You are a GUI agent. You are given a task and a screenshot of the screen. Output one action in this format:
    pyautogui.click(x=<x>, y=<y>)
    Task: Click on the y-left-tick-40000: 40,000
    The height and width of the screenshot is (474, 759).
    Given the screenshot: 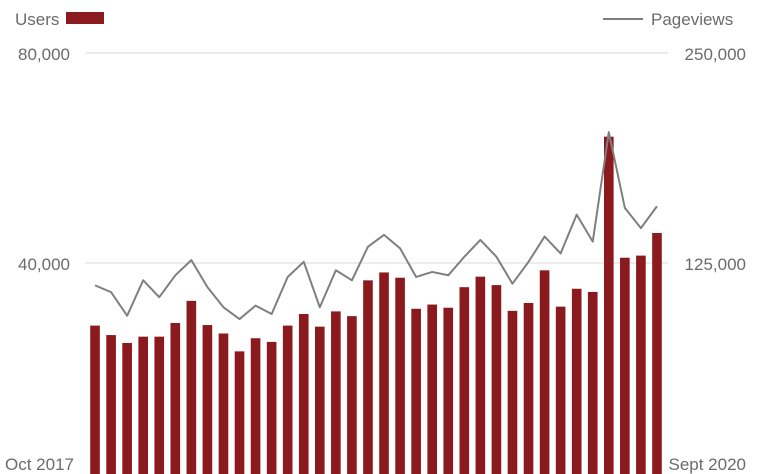 What is the action you would take?
    pyautogui.click(x=44, y=264)
    